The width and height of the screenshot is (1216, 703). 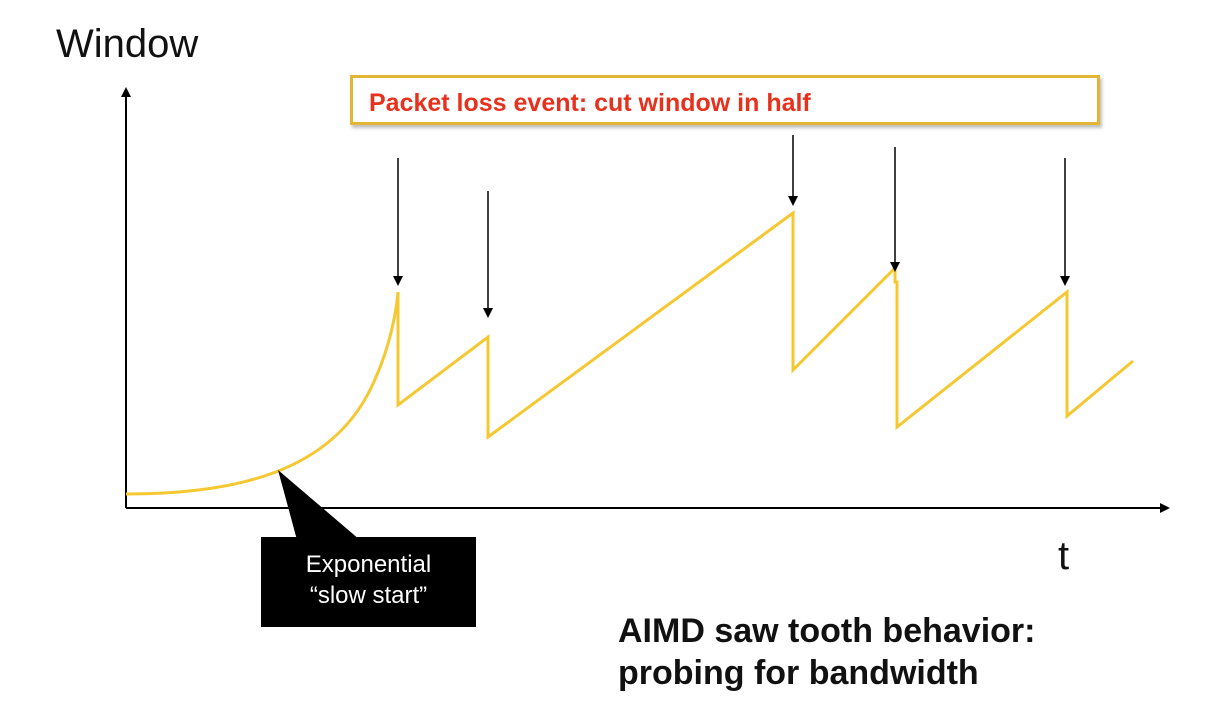 I want to click on slow-start-callout: Exponential “slow start”, so click(x=368, y=582).